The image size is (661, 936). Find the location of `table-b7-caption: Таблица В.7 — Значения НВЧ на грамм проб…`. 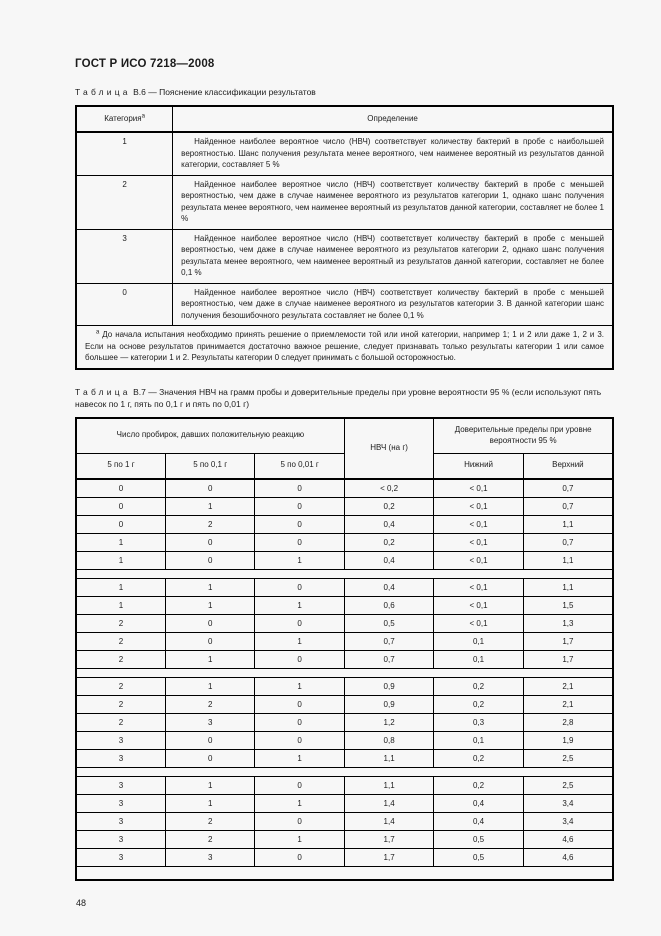

table-b7-caption: Таблица В.7 — Значения НВЧ на грамм проб… is located at coordinates (344, 398).